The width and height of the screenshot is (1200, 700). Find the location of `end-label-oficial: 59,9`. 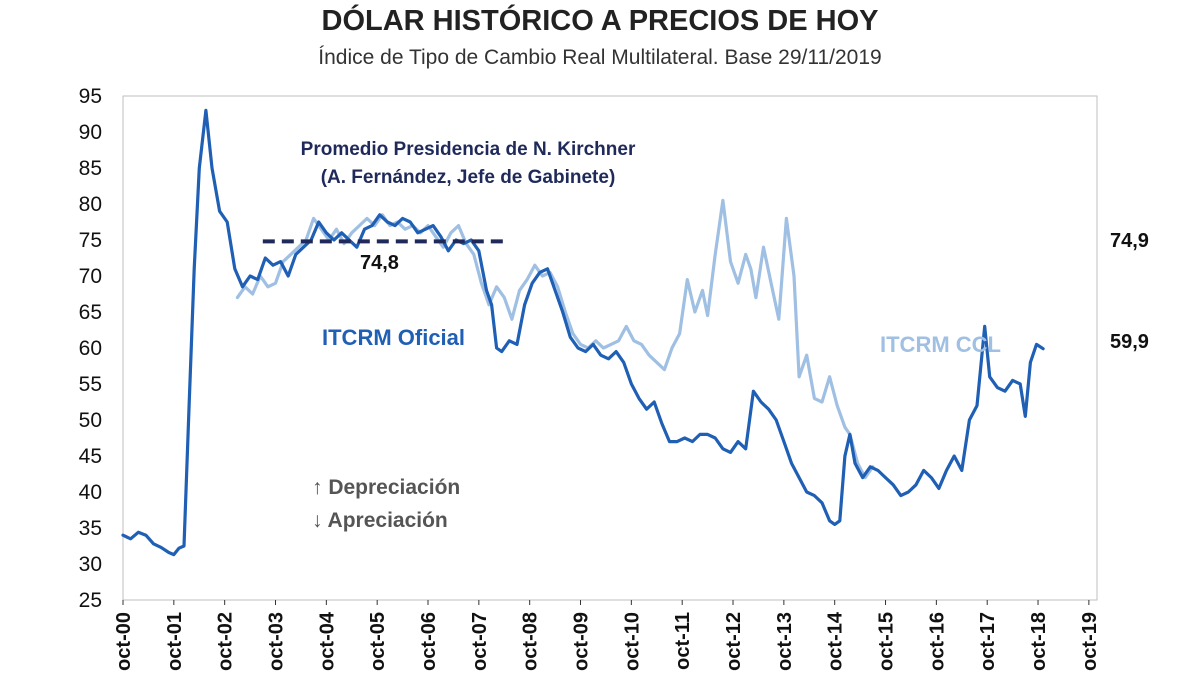

end-label-oficial: 59,9 is located at coordinates (1129, 342).